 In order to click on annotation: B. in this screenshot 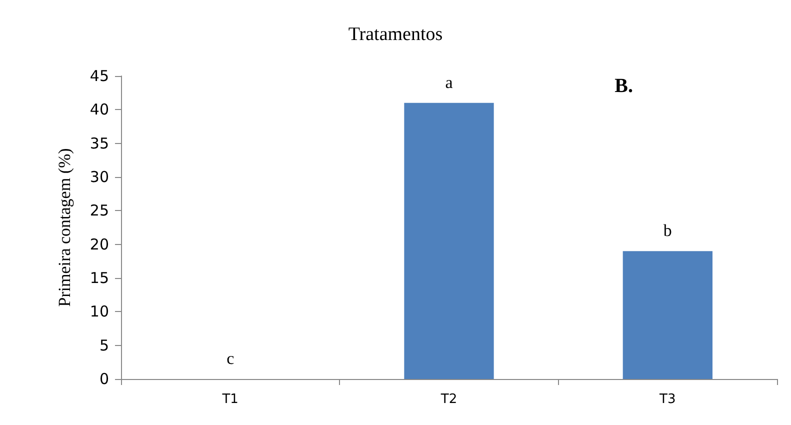, I will do `click(624, 86)`.